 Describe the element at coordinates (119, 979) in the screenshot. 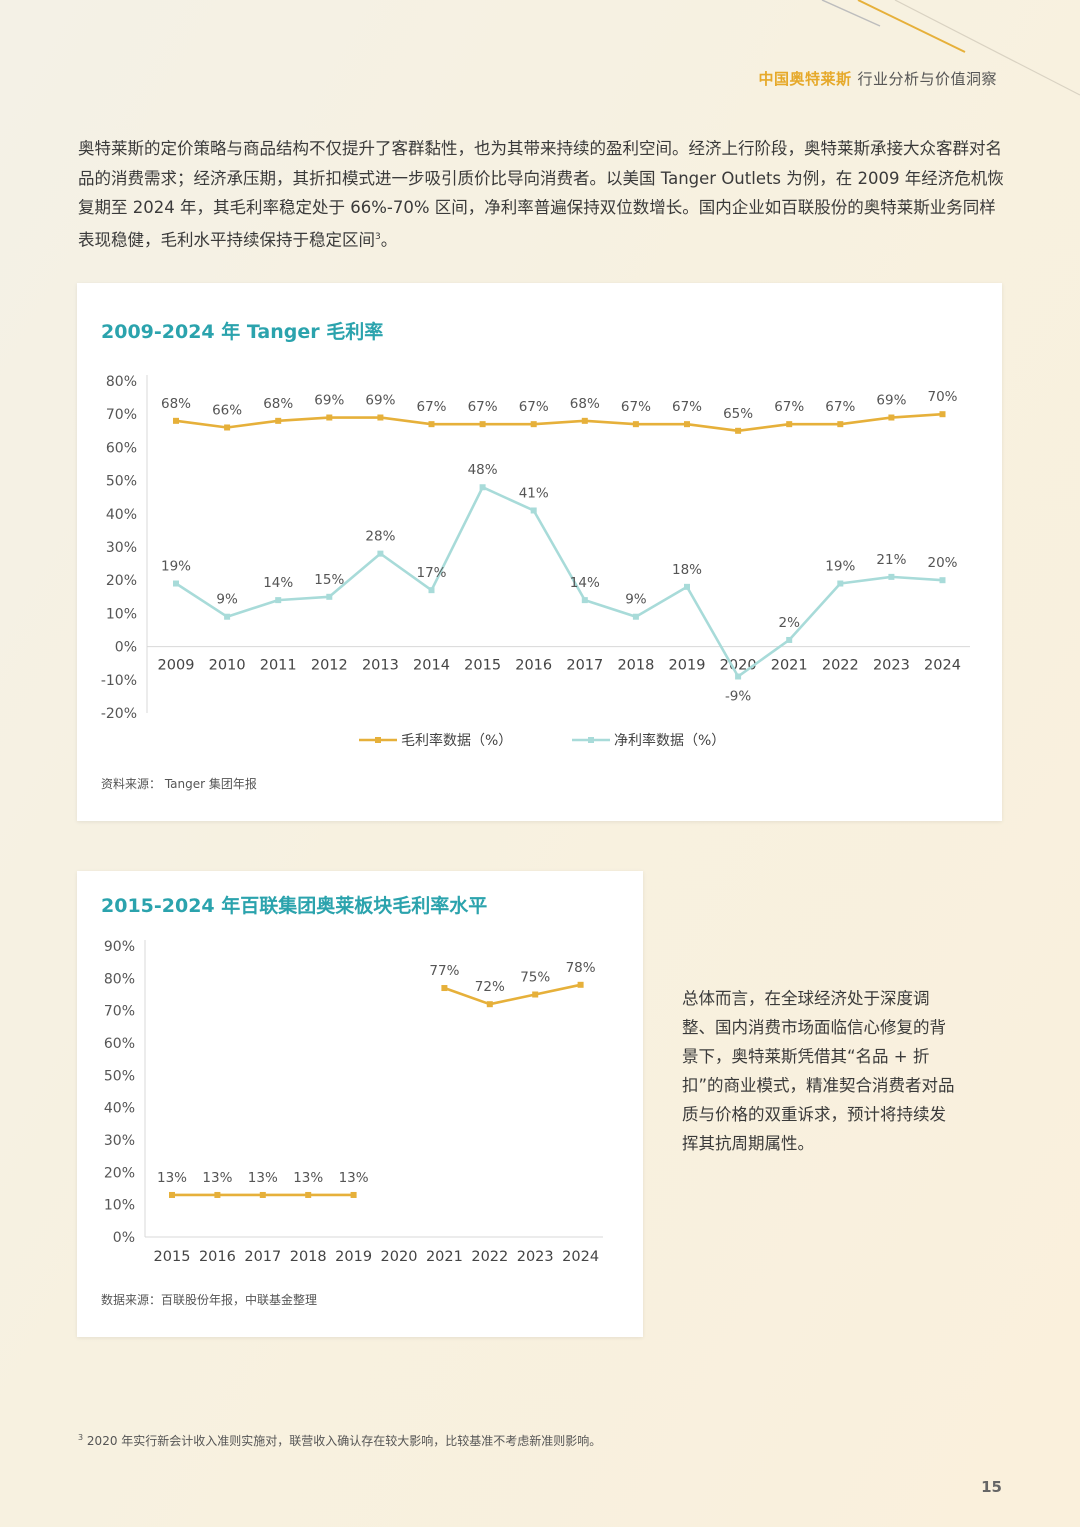

I see `y-tick-label: 80%` at that location.